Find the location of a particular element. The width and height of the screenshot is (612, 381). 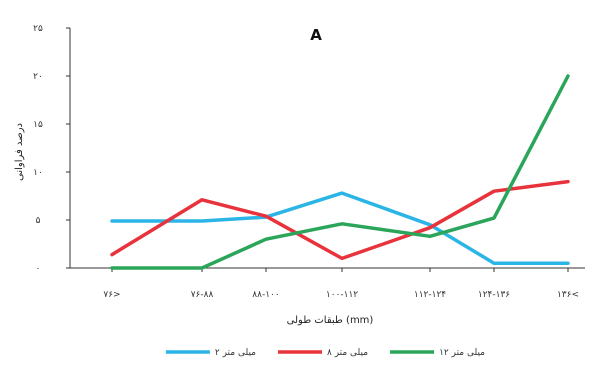

x-tick-label: ۷۶-۸۸ is located at coordinates (202, 295).